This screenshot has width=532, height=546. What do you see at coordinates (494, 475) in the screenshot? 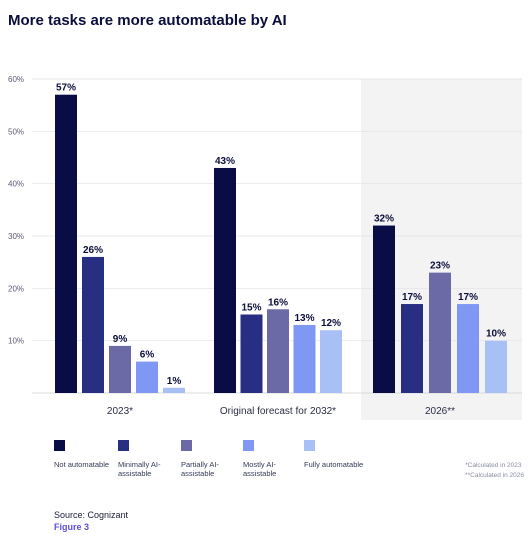
I see `footnote-2026: **Calculated in 2026` at bounding box center [494, 475].